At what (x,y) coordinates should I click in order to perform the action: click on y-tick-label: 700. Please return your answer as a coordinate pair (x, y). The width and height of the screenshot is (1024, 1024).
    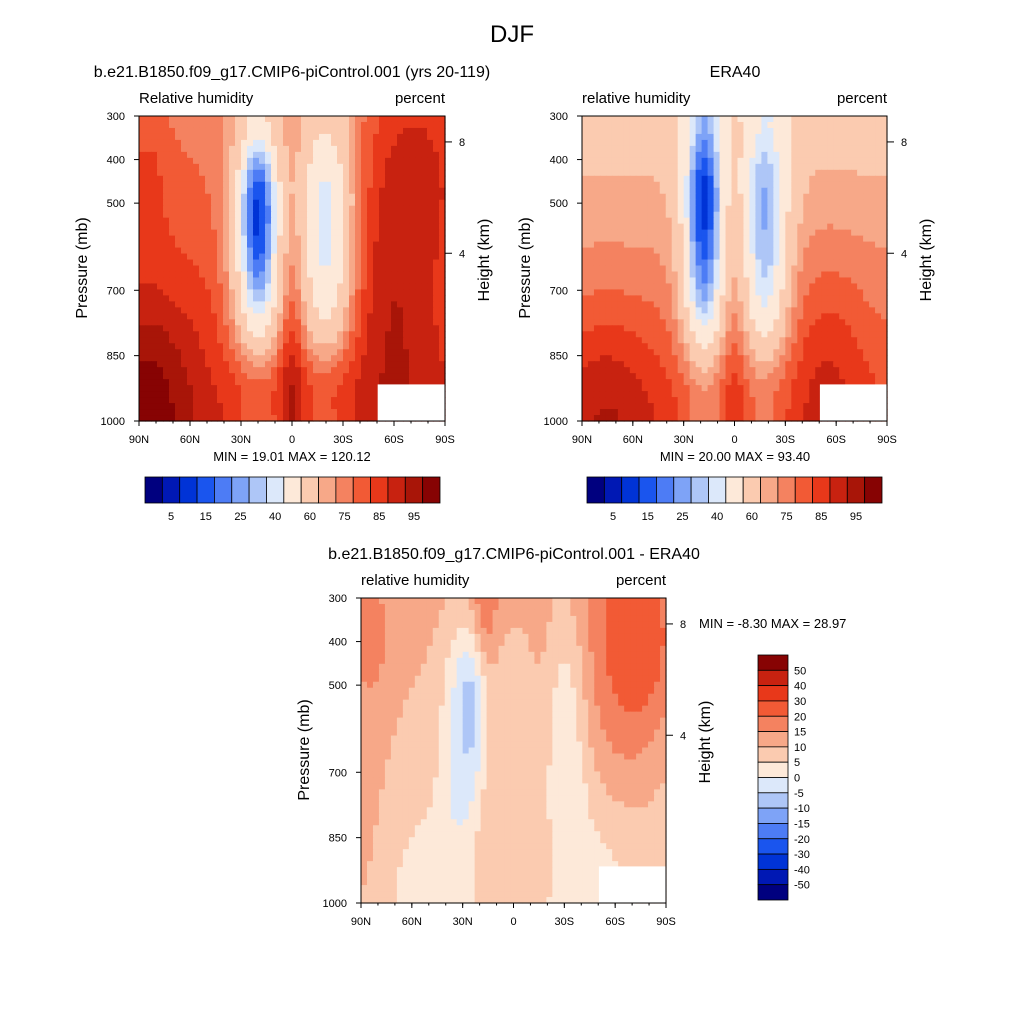
    Looking at the image, I should click on (116, 291).